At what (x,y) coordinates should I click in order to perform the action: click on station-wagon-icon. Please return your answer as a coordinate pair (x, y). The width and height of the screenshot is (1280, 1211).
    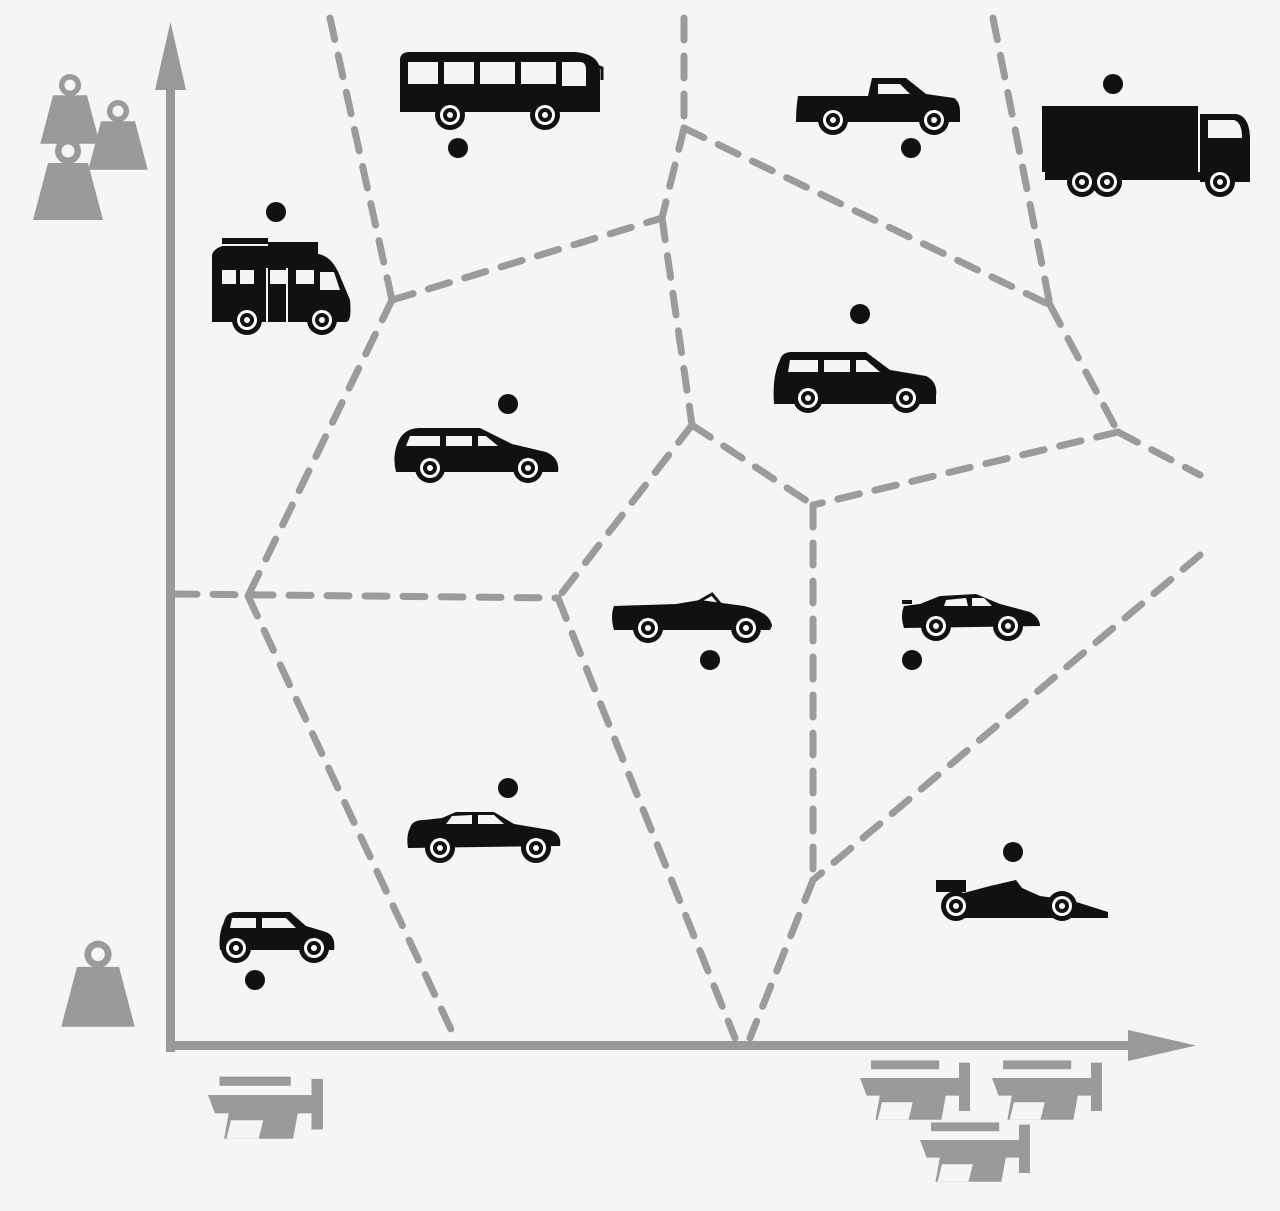
    Looking at the image, I should click on (476, 455).